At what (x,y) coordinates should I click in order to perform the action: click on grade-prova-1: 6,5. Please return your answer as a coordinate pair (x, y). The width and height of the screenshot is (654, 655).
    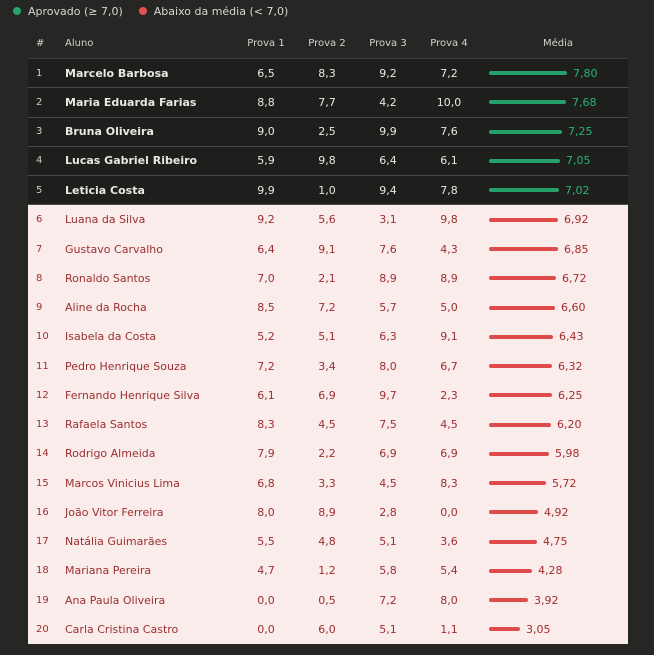
    Looking at the image, I should click on (266, 73).